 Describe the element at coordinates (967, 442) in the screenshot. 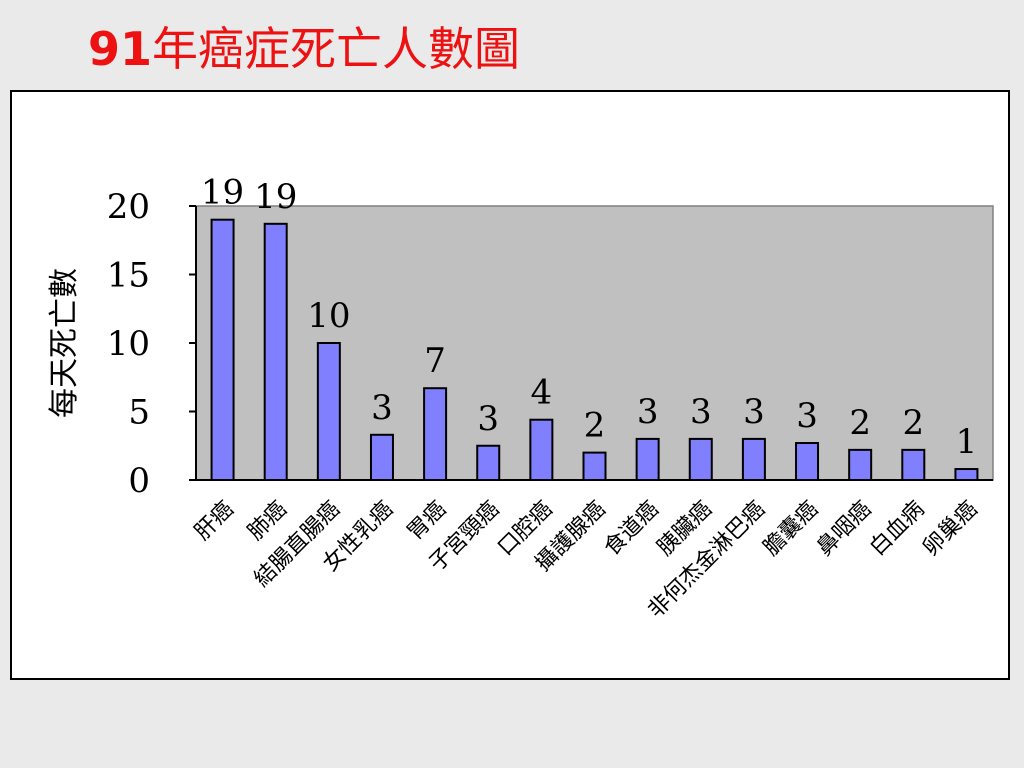

I see `bar-data-label: 1` at that location.